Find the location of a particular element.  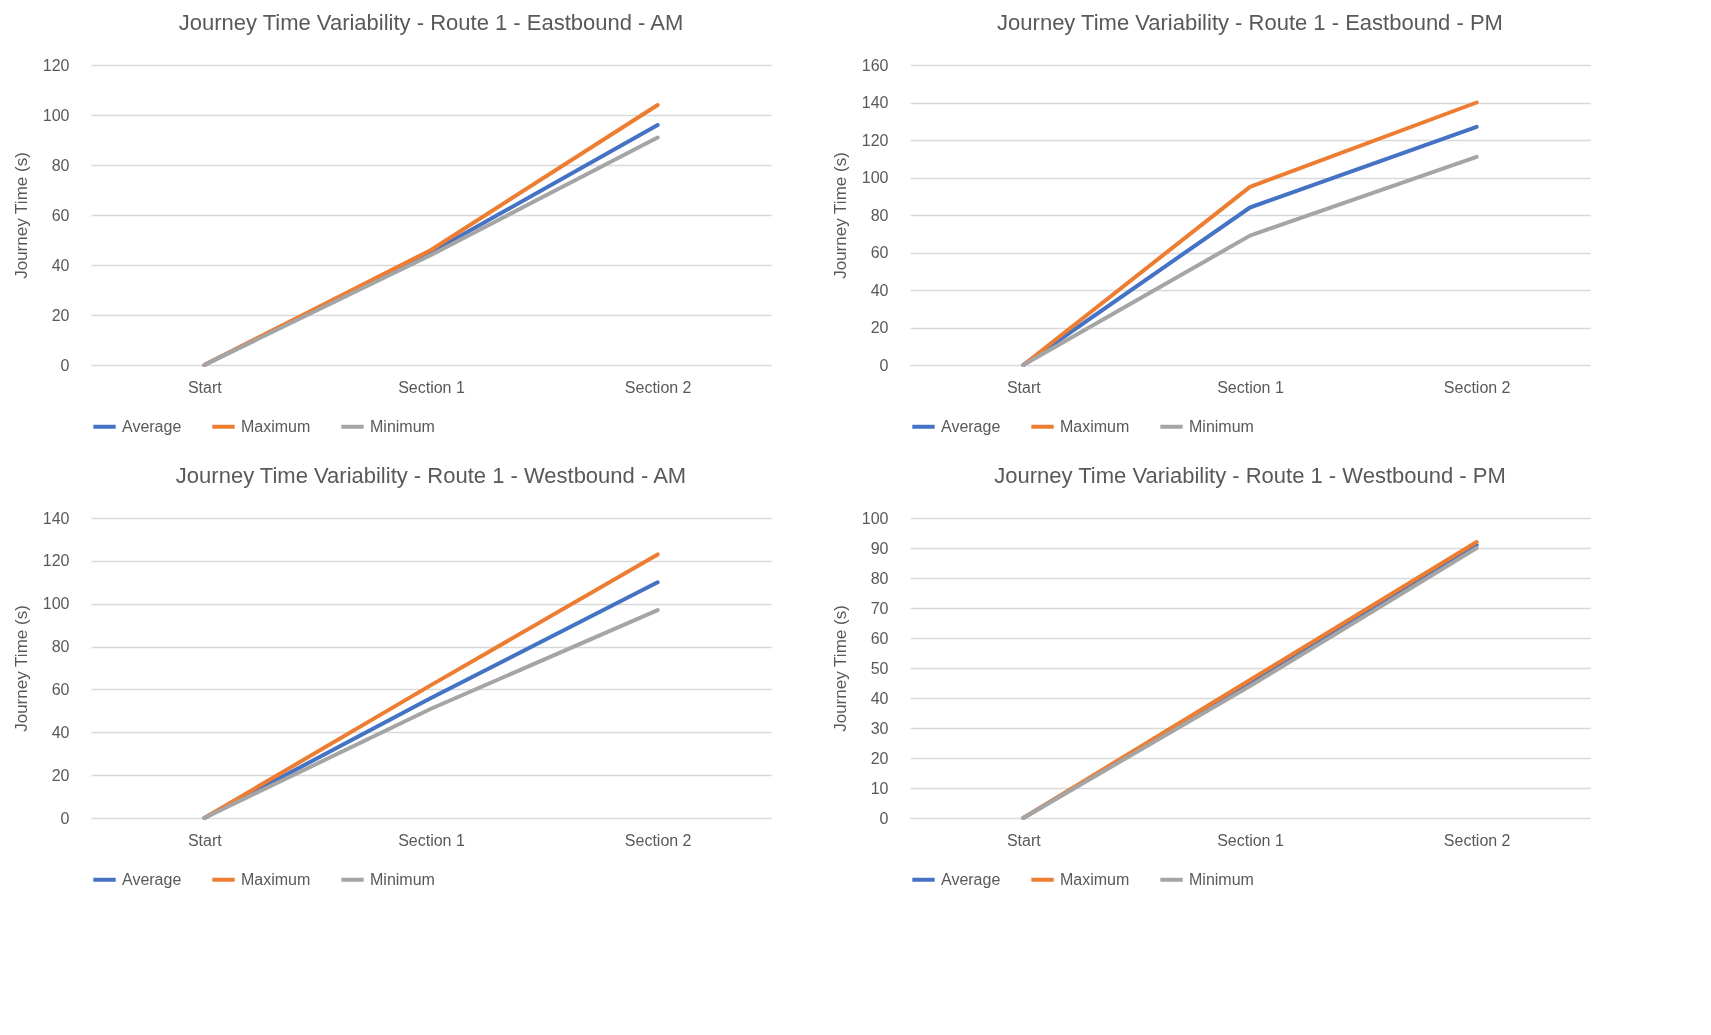

chart-title: Journey Time Variability - Route 1 - Westbound - PM is located at coordinates (1250, 475).